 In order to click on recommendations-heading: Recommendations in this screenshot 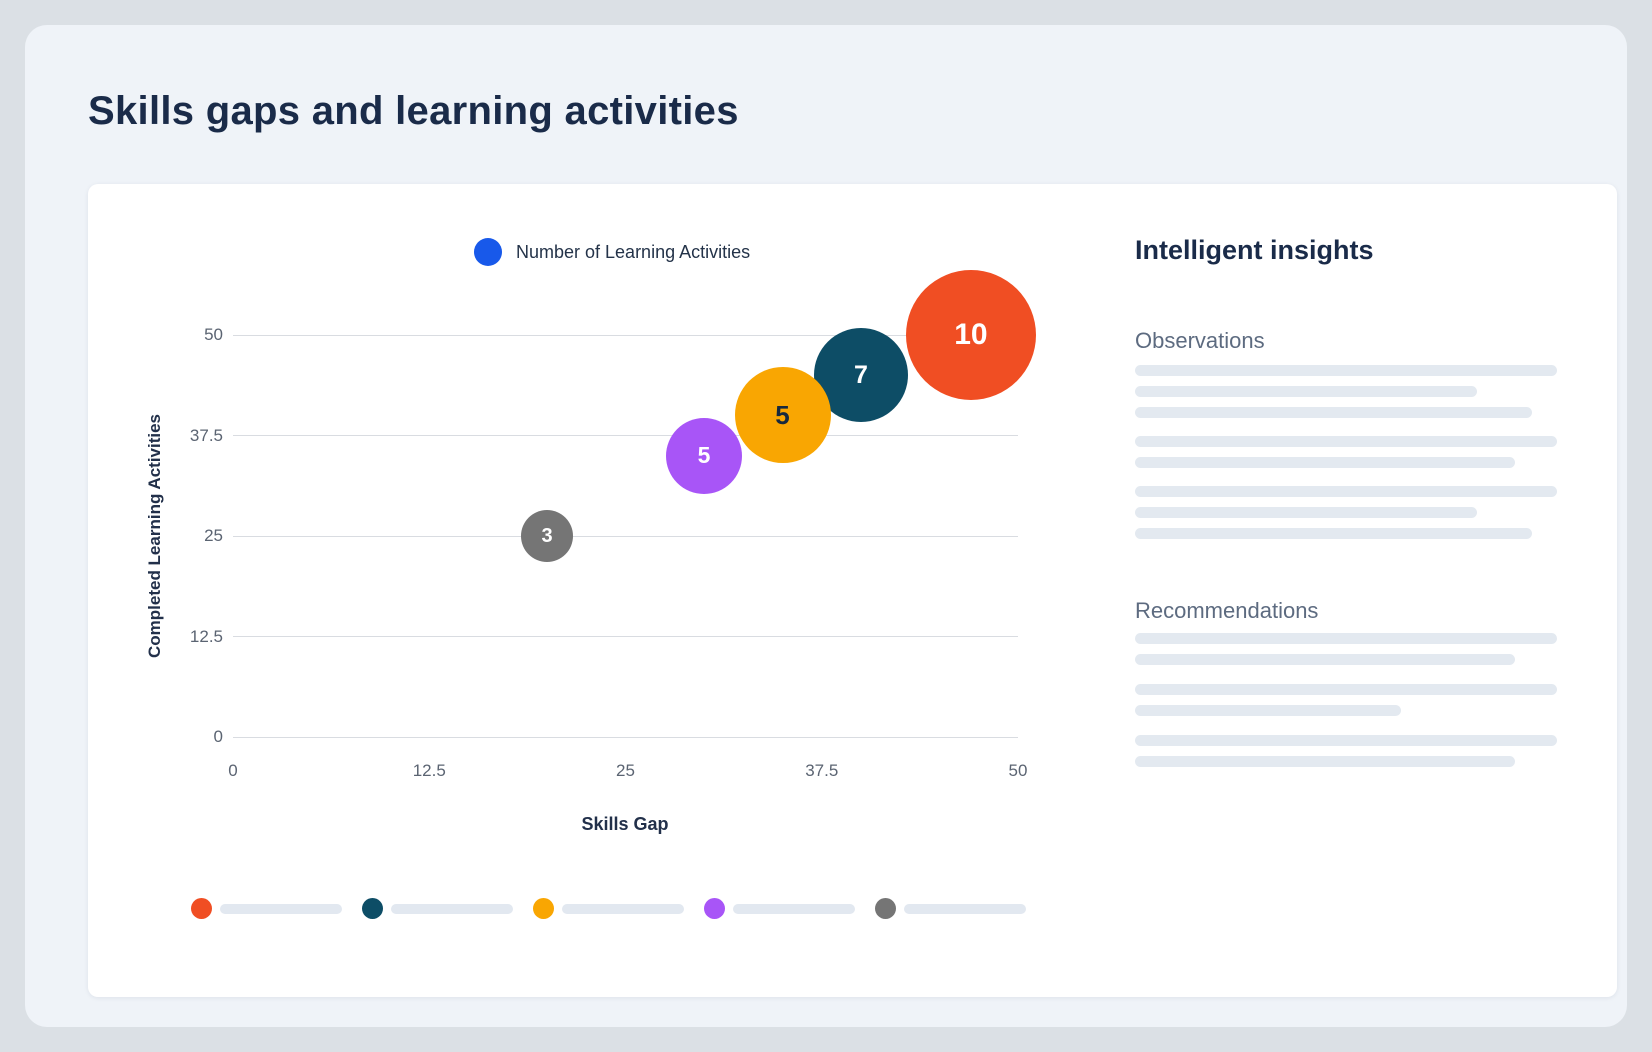, I will do `click(1227, 610)`.